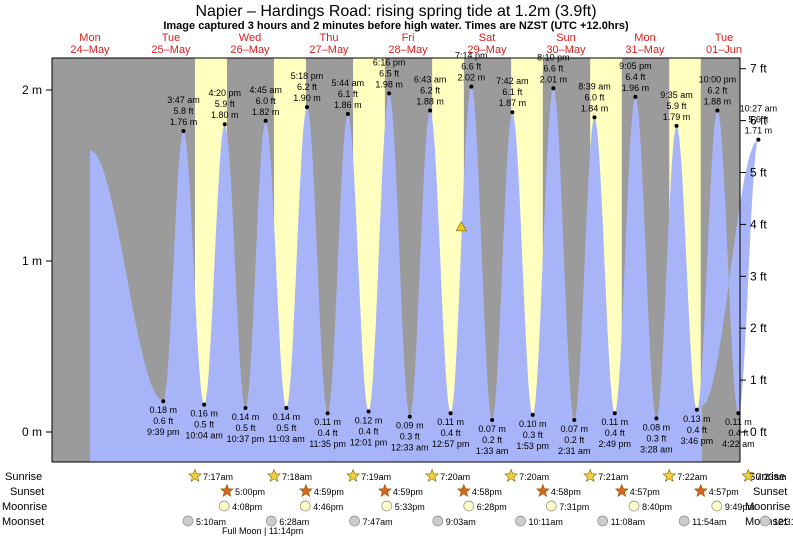 Image resolution: width=793 pixels, height=544 pixels. I want to click on sunrise-time: 7:21am, so click(613, 477).